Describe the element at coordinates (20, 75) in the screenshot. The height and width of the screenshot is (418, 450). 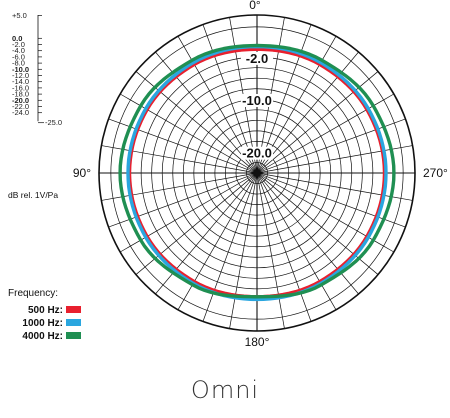
I see `scale-label: -12.0` at that location.